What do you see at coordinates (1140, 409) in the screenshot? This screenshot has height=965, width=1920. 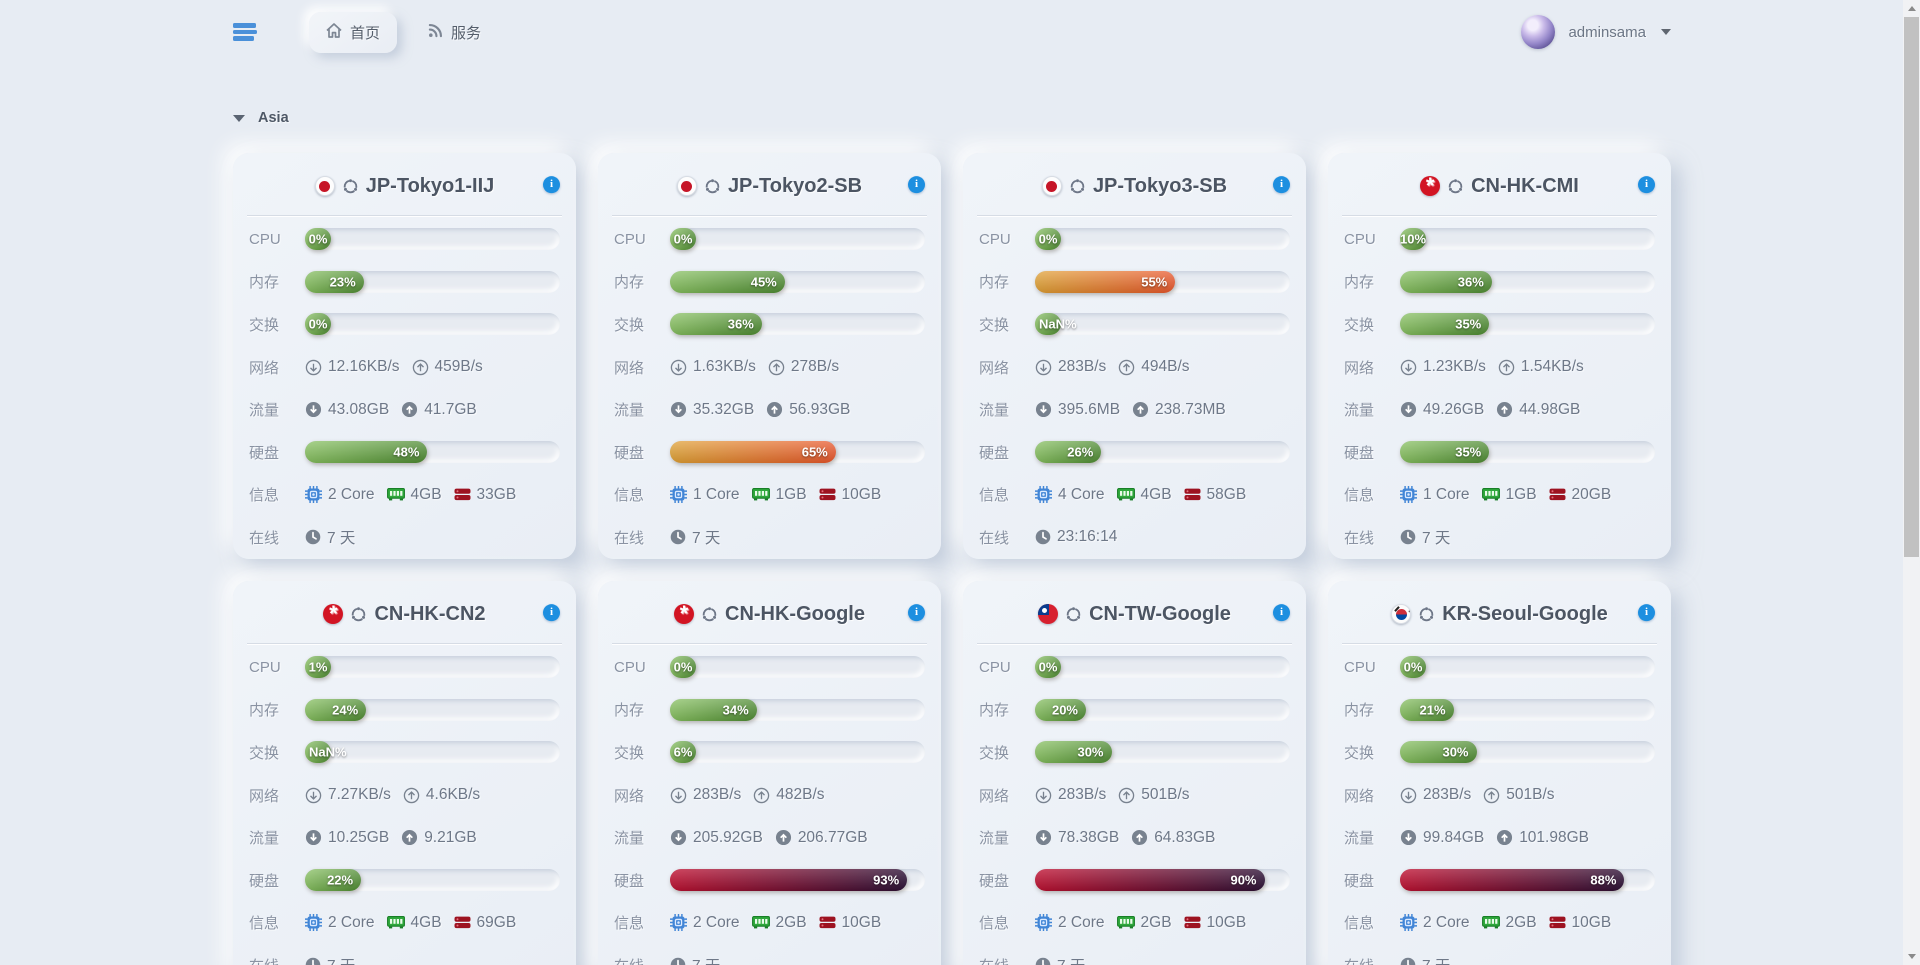 I see `upload-filled-circle-icon` at bounding box center [1140, 409].